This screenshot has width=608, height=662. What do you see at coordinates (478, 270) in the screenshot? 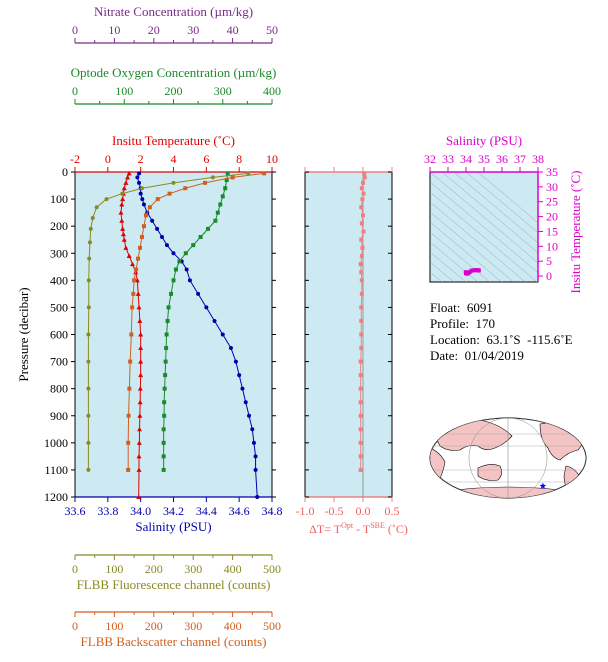
I see `ts-point` at bounding box center [478, 270].